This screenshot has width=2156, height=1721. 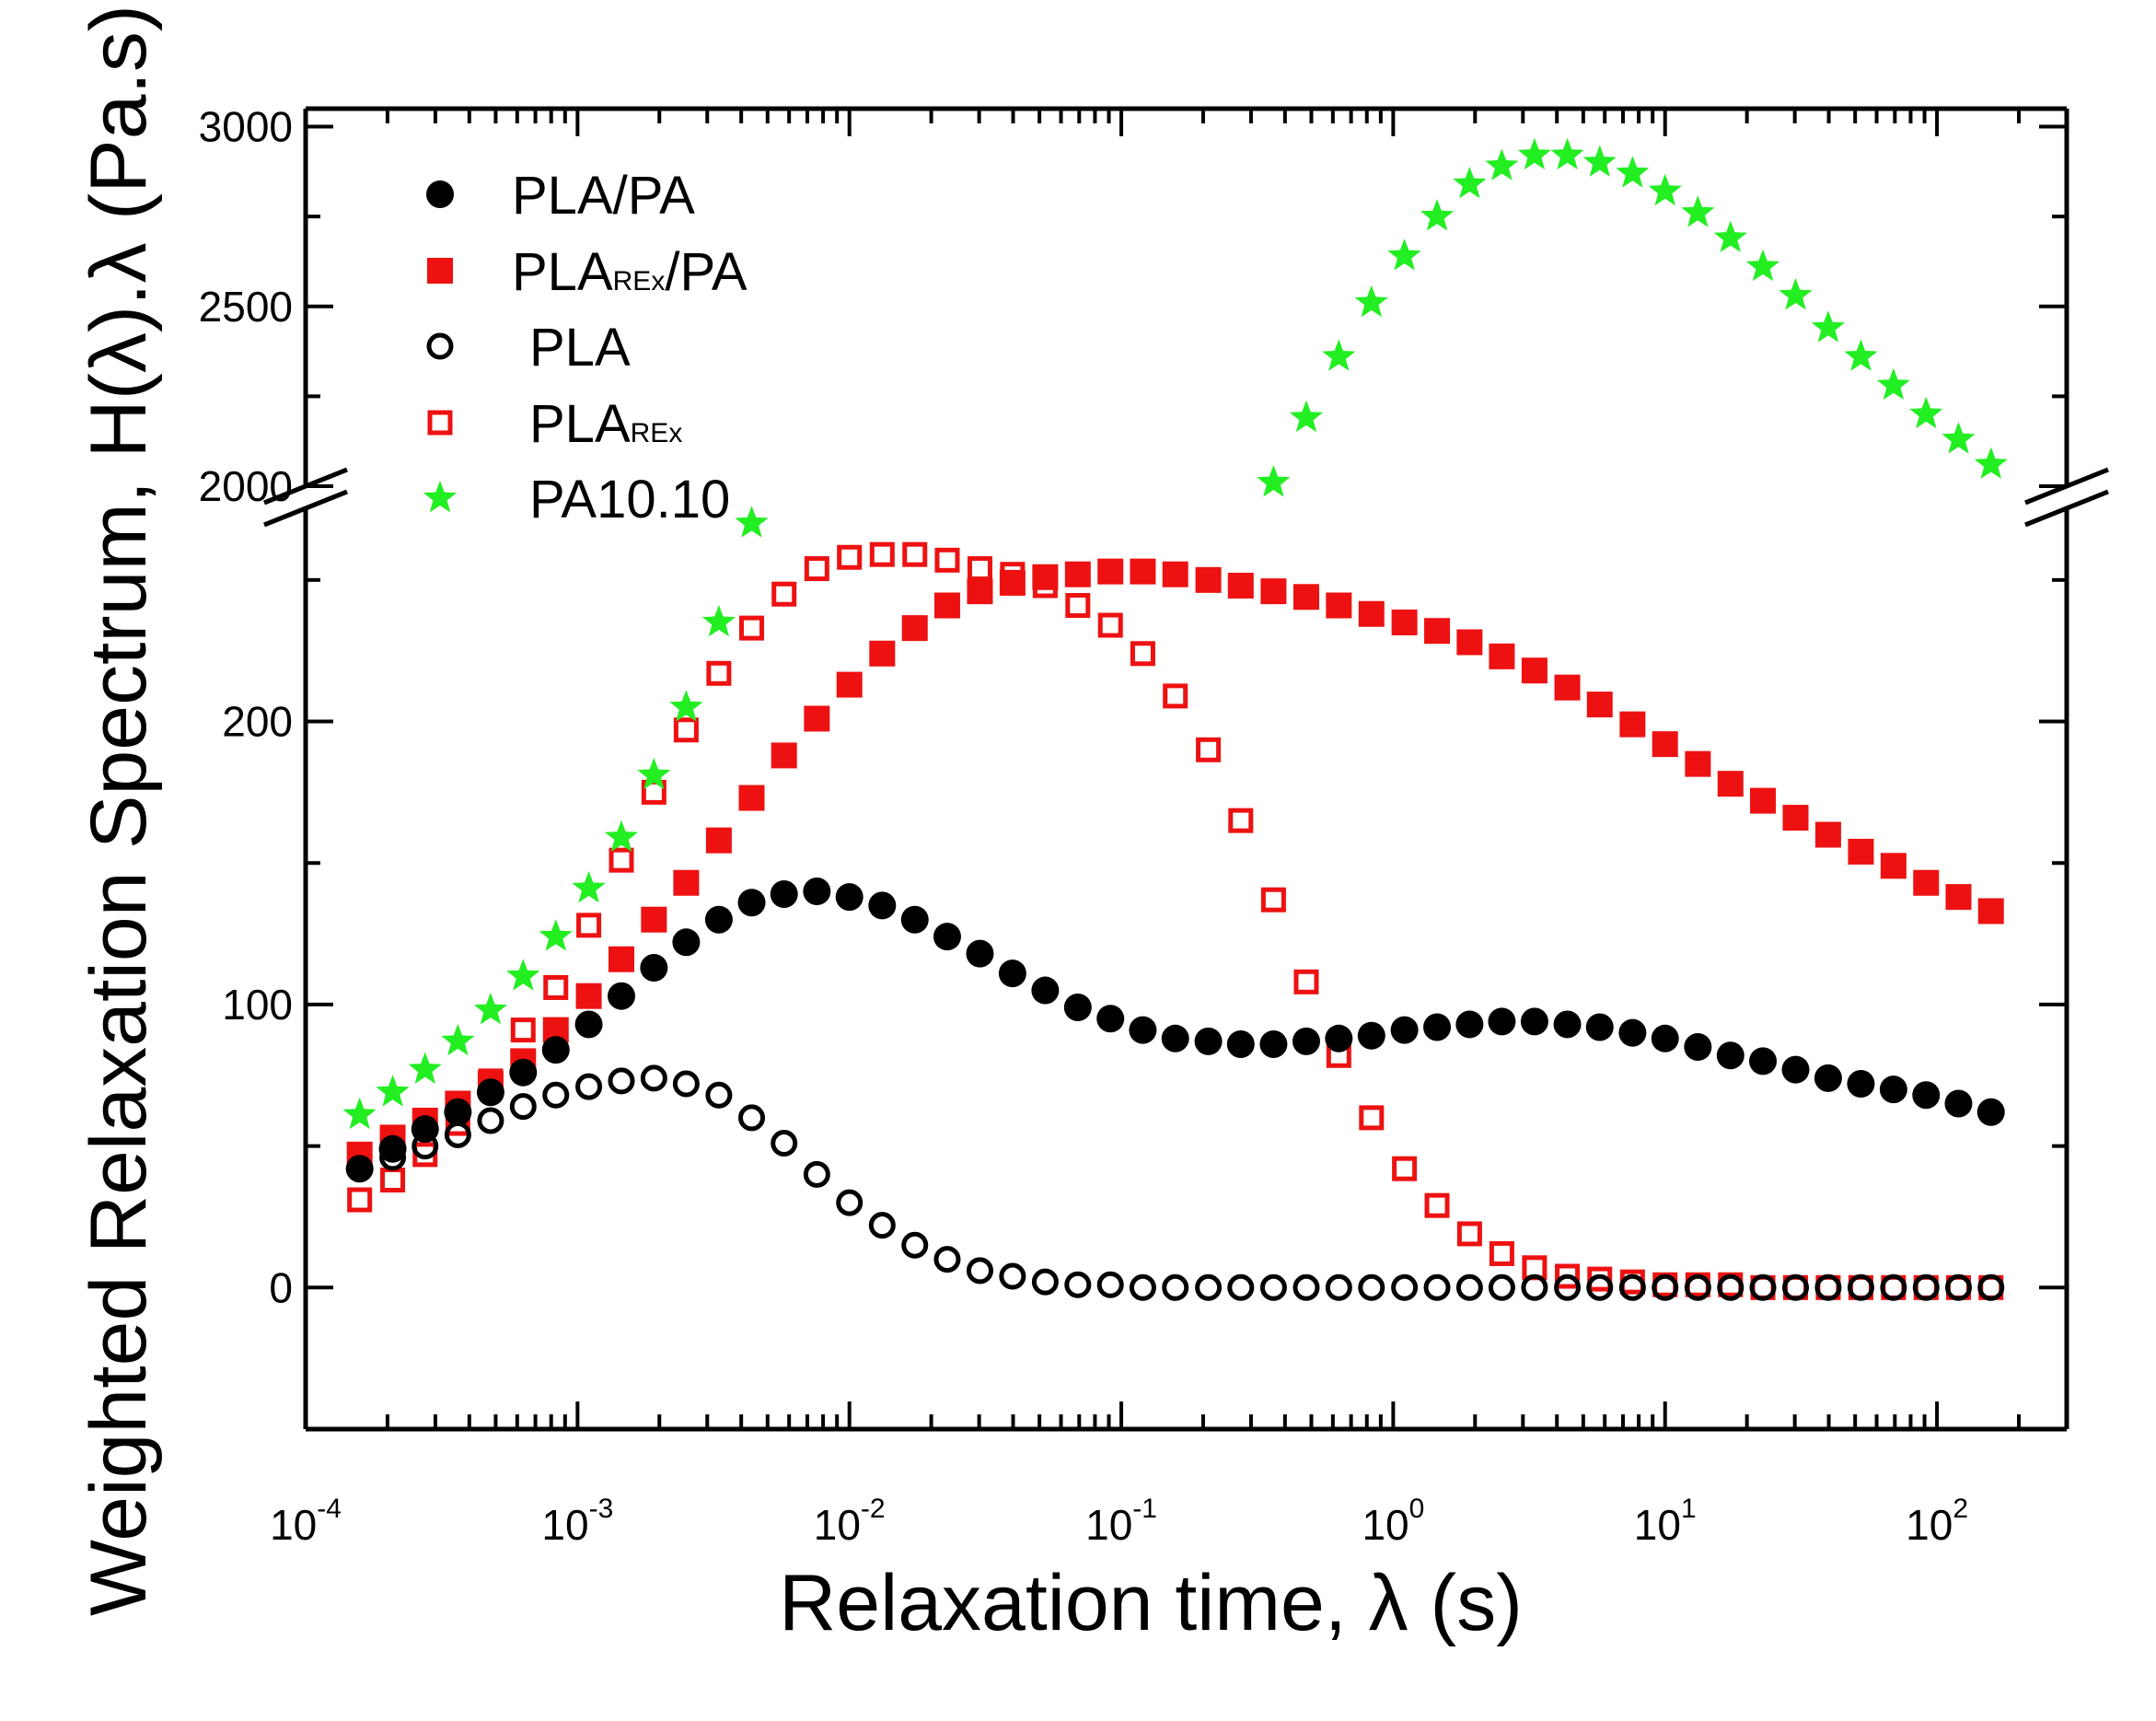 I want to click on legend-label-1: PLA/PA, so click(x=603, y=196).